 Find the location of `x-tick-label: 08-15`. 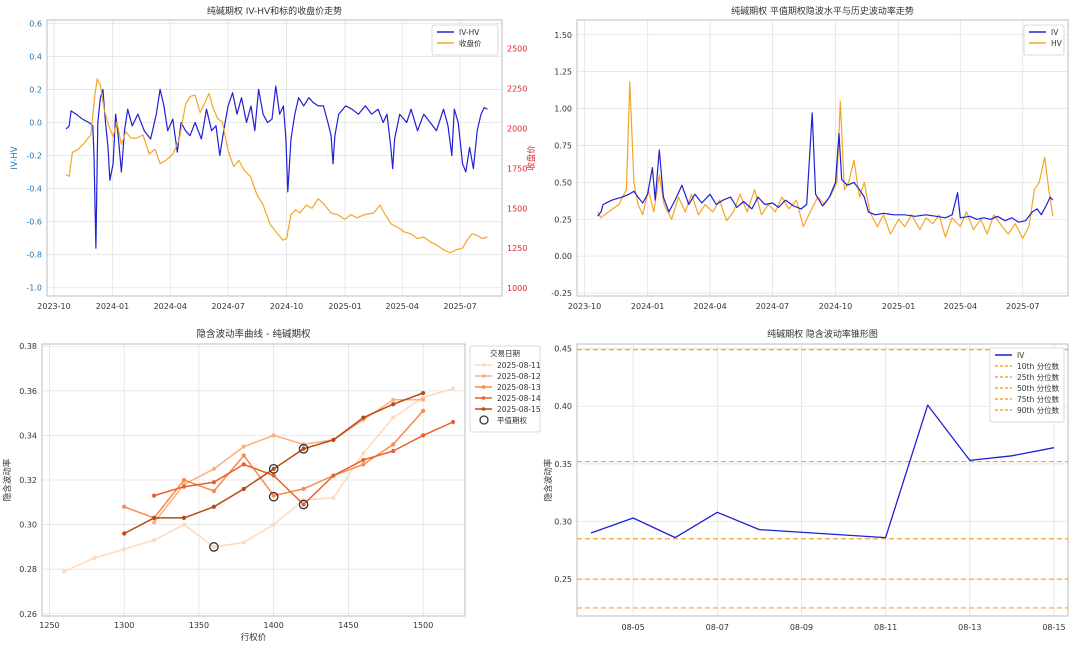

x-tick-label: 08-15 is located at coordinates (1053, 627).